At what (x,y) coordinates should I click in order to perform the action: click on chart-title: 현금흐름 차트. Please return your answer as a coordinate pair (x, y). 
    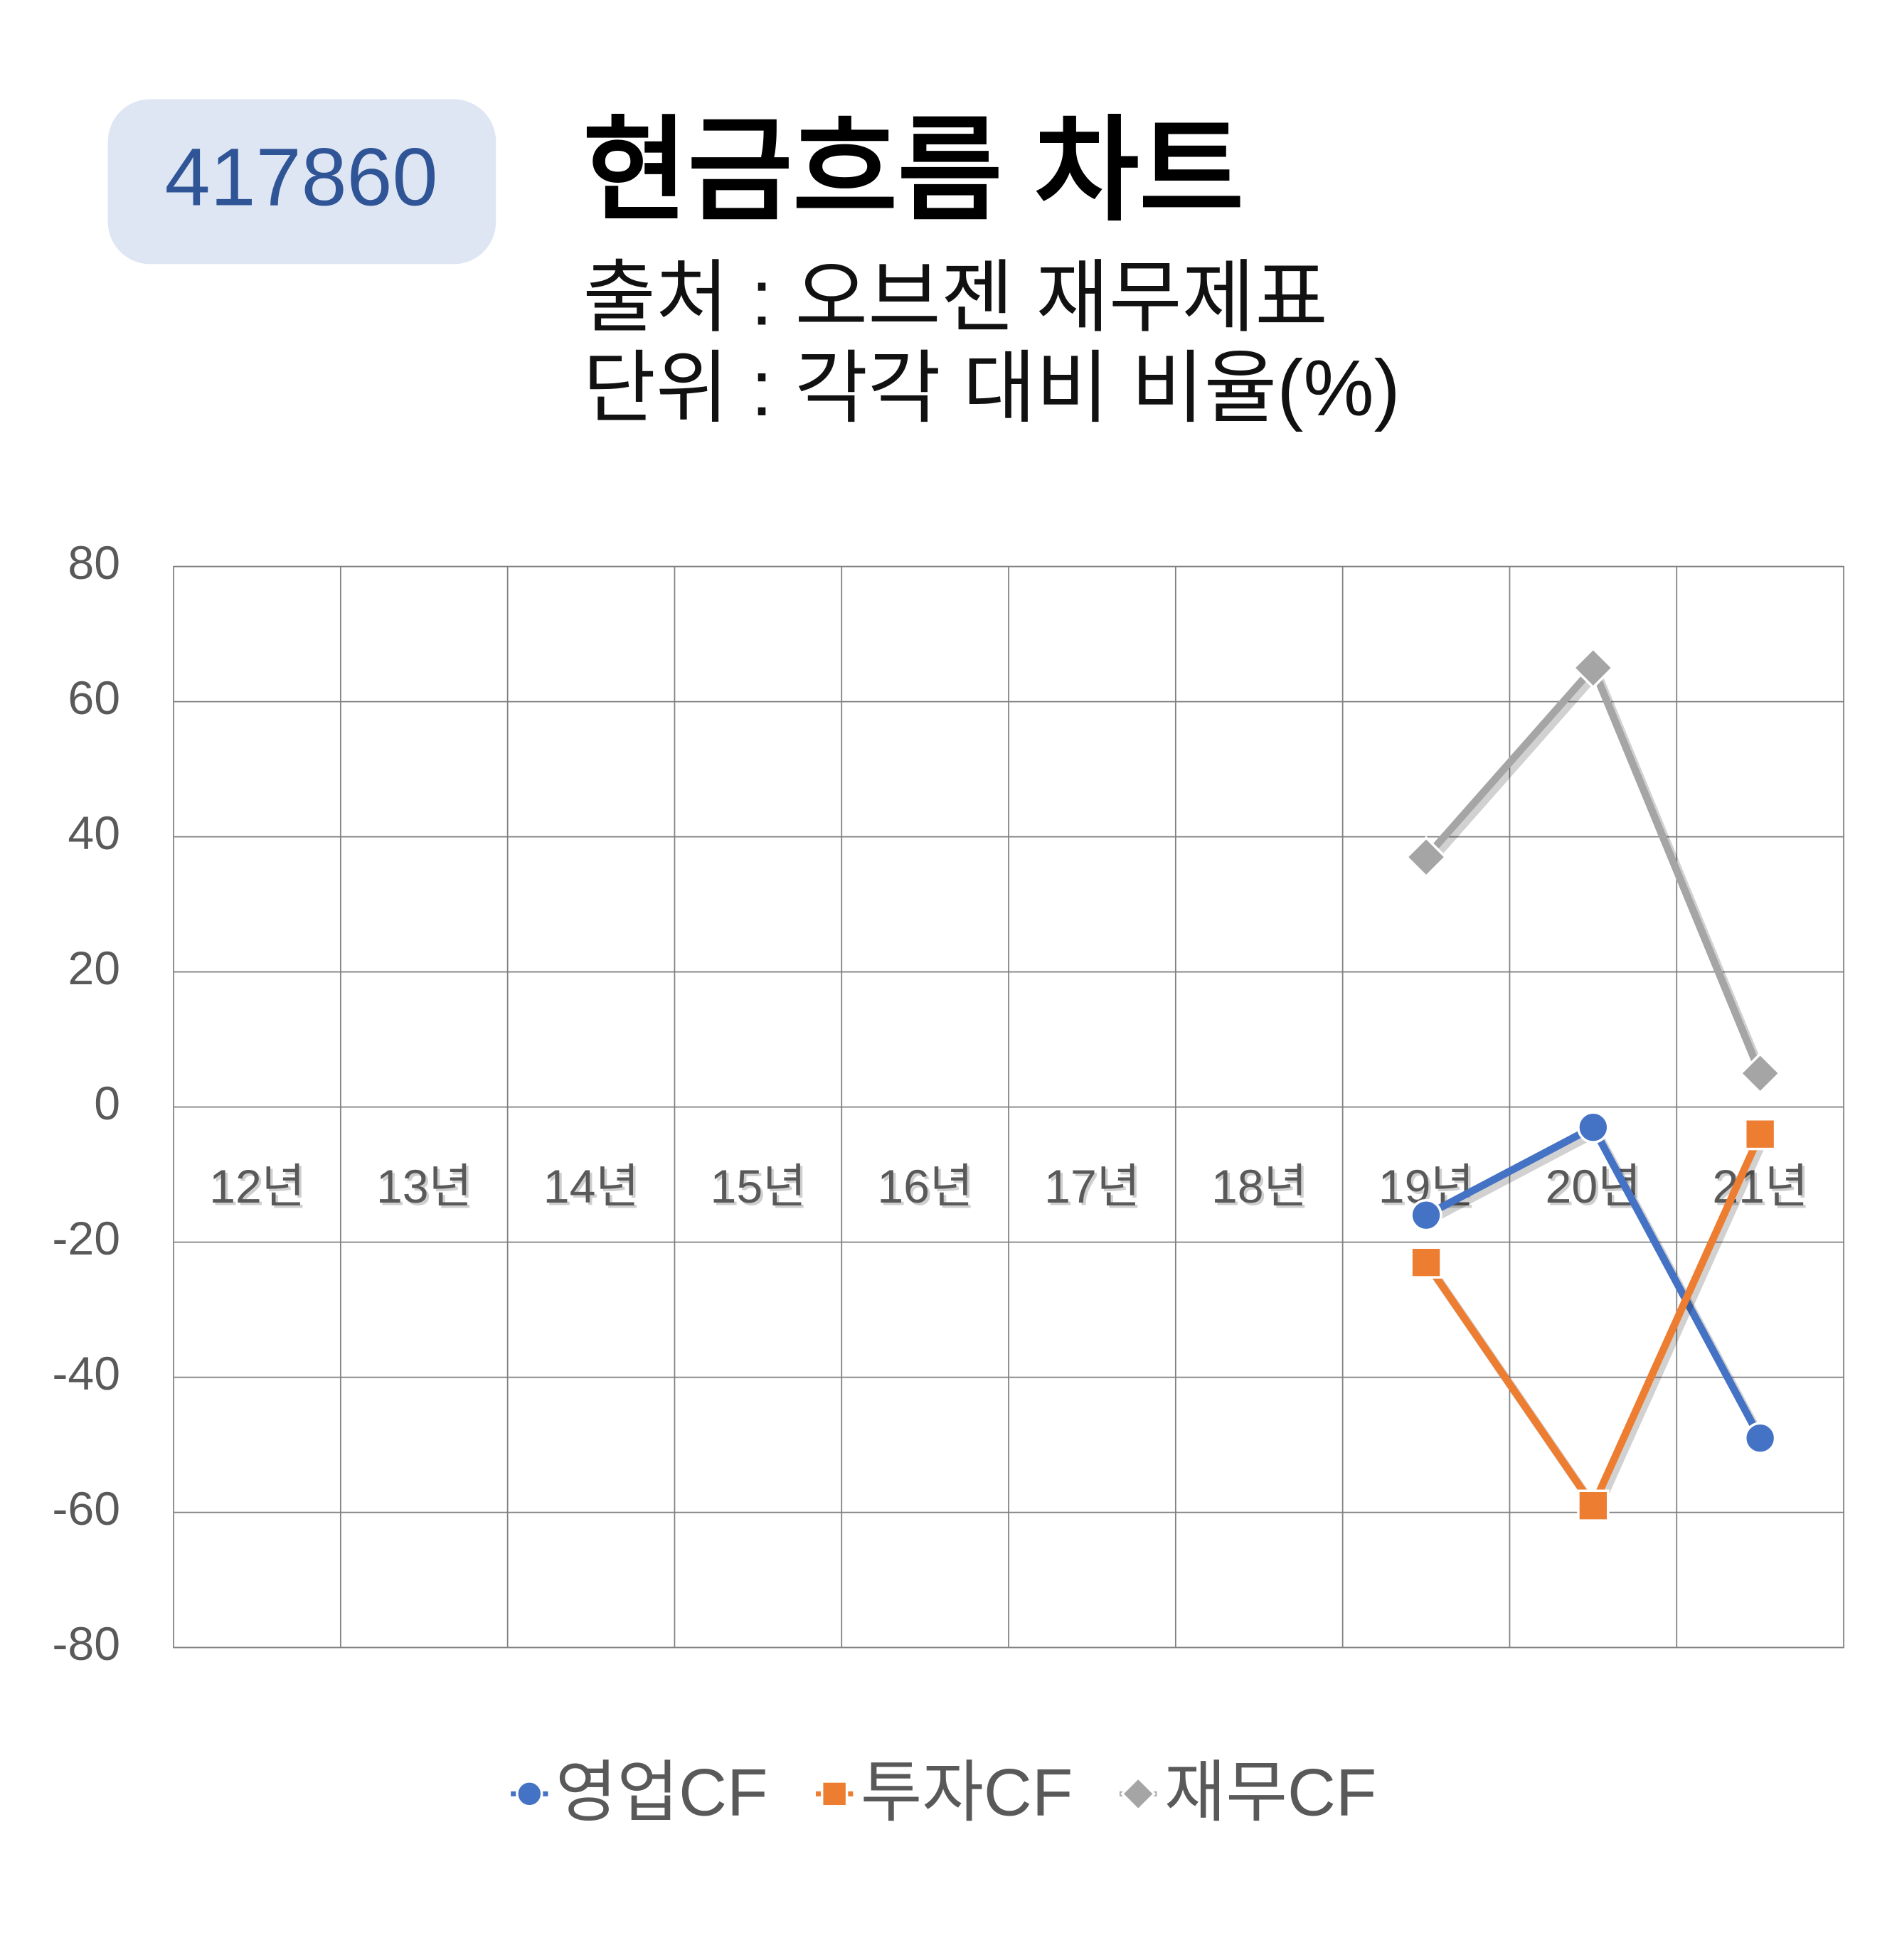
    Looking at the image, I should click on (913, 170).